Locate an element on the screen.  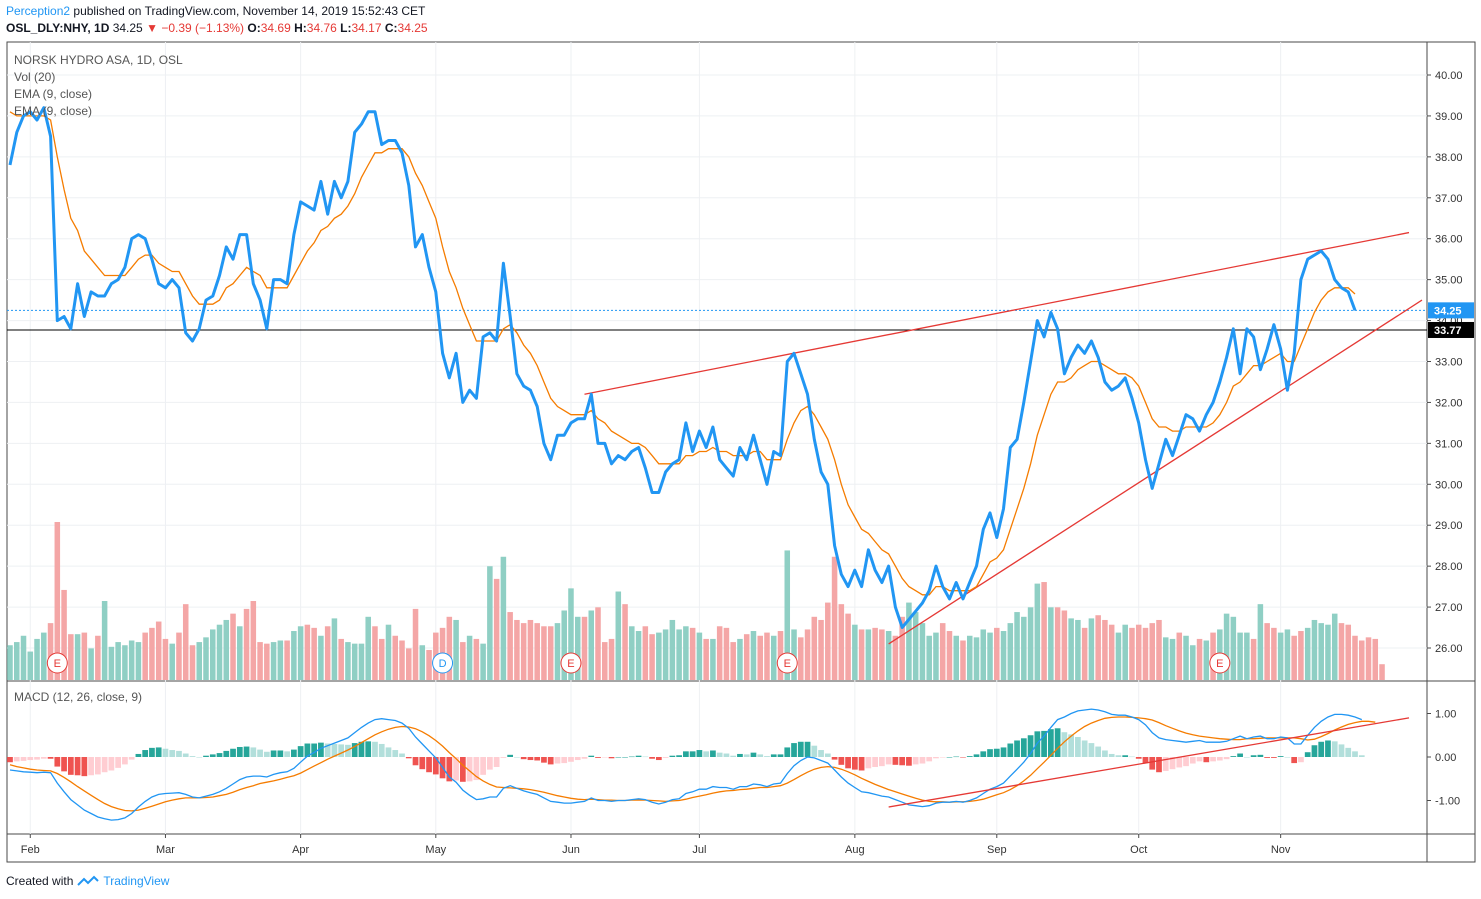
upper-trendline is located at coordinates (997, 313).